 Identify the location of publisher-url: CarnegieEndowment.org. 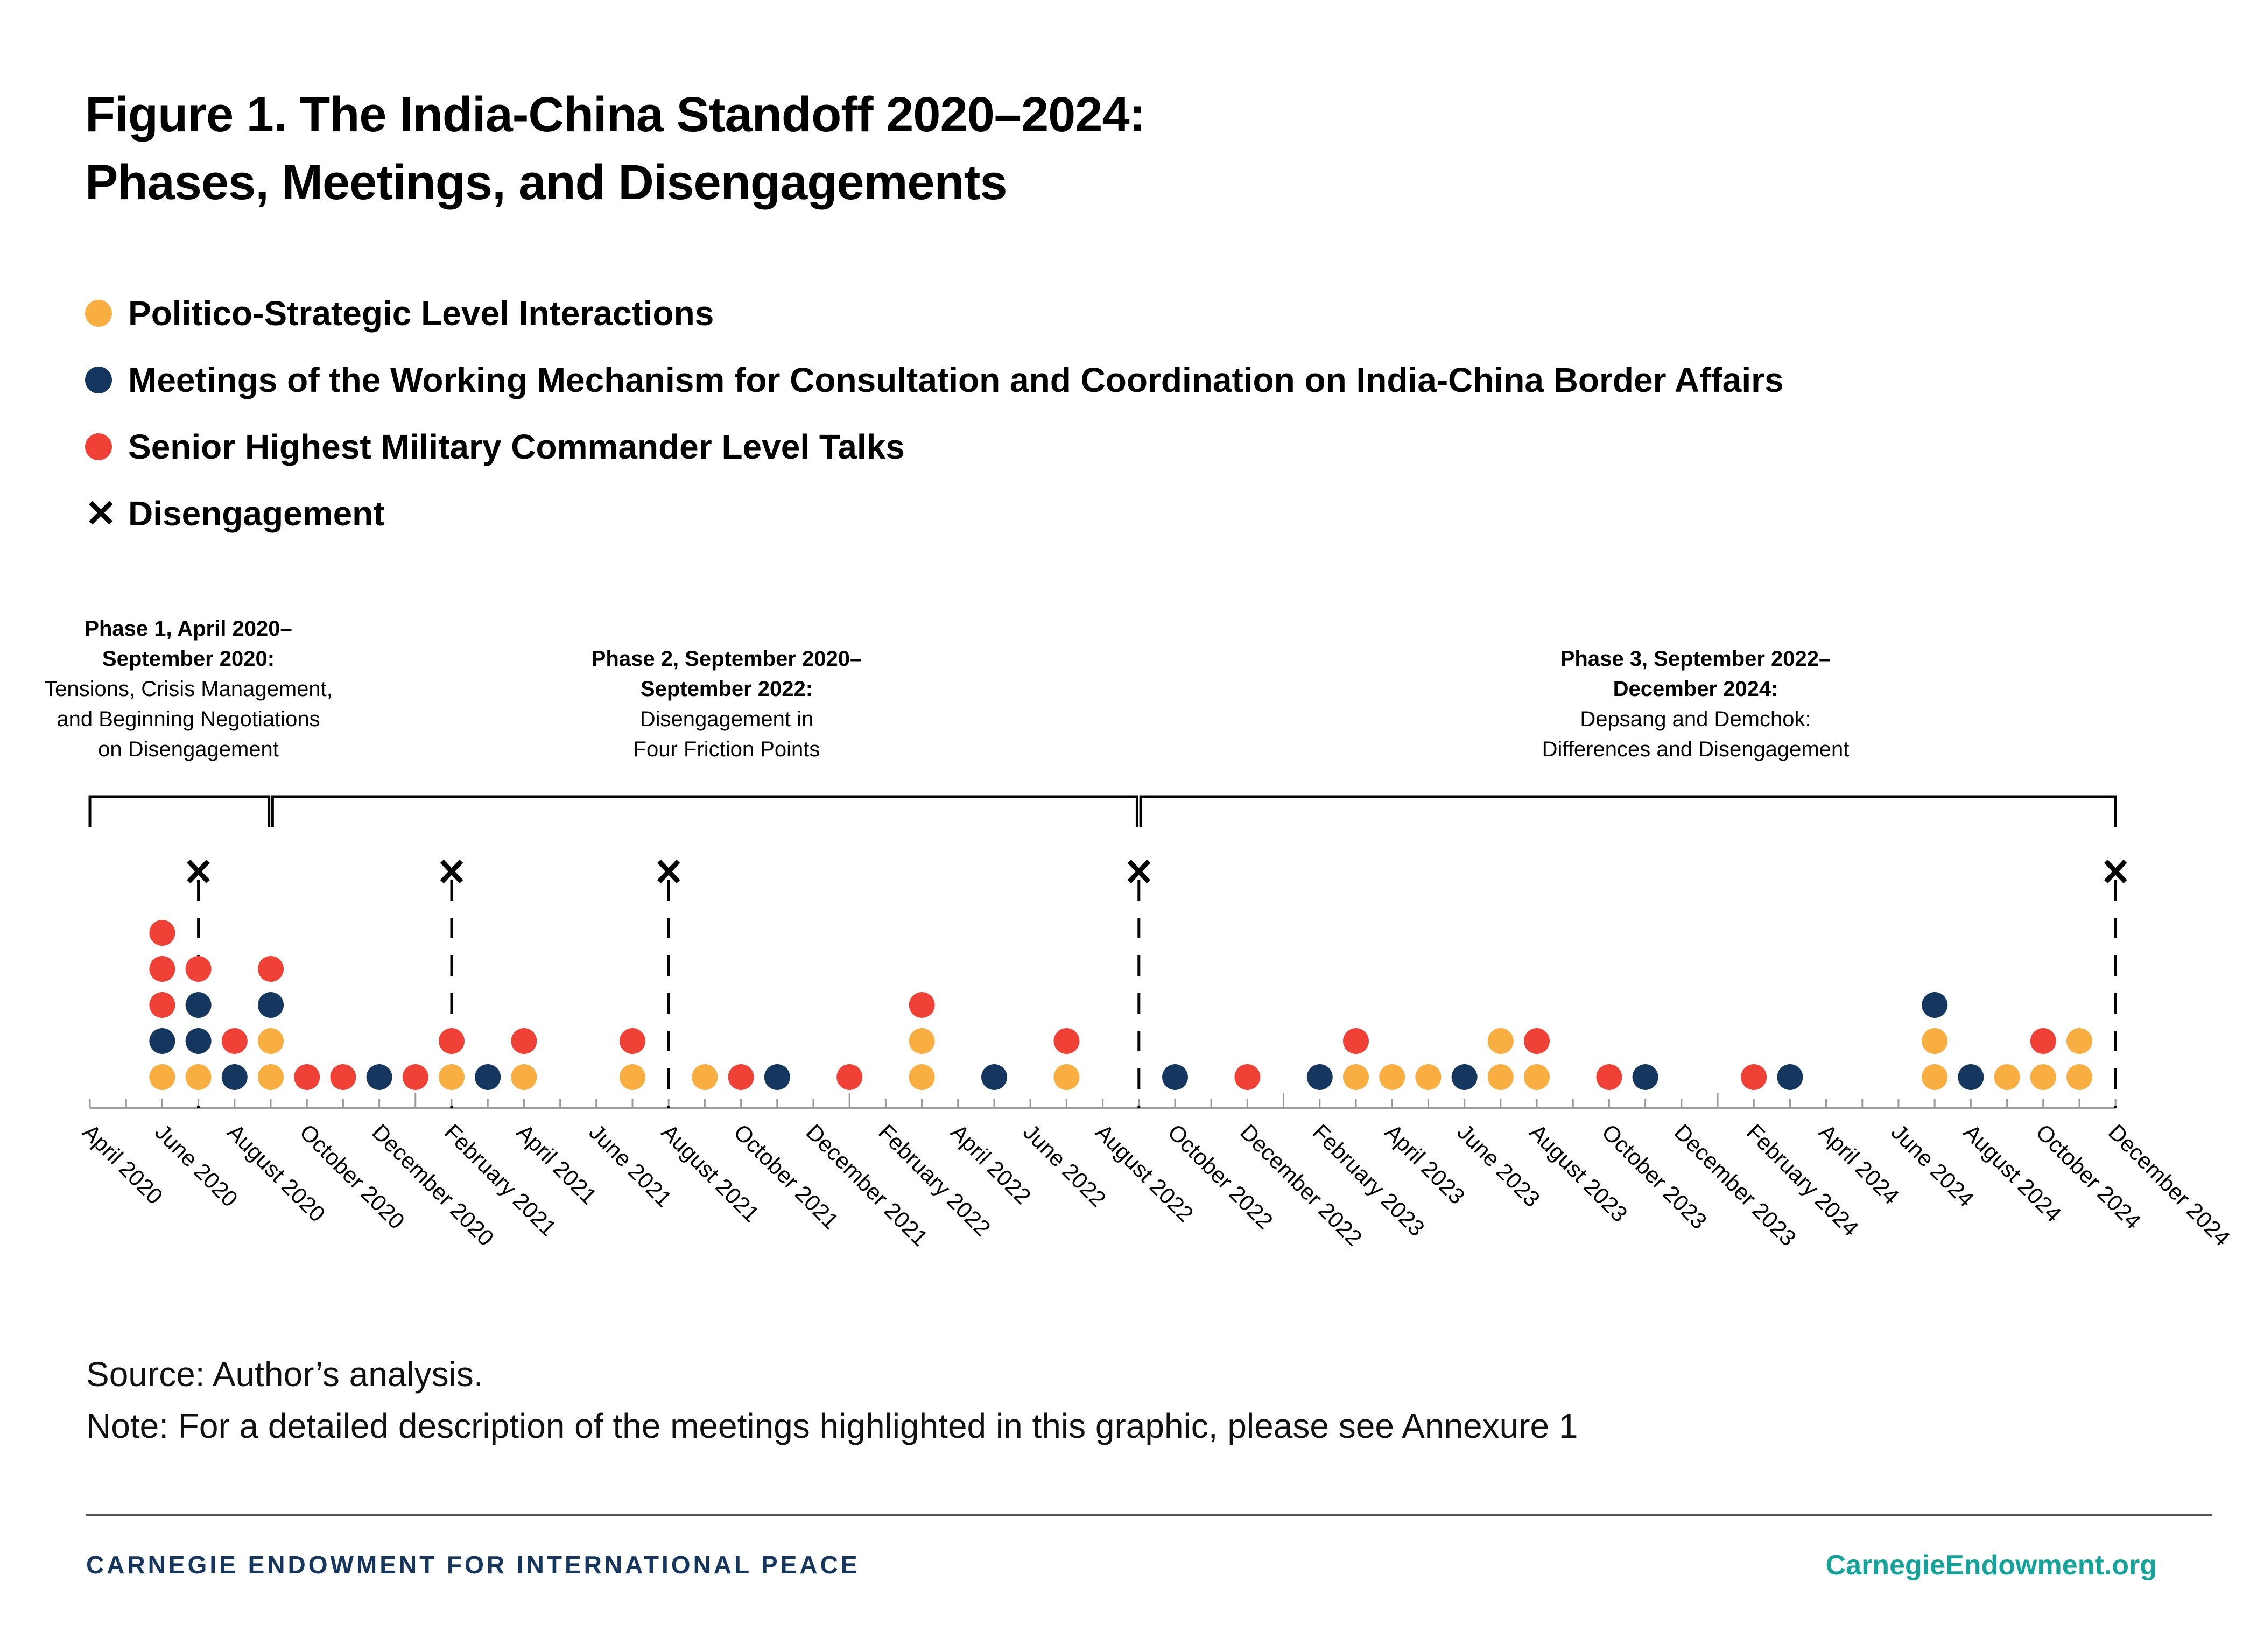
(1991, 1565).